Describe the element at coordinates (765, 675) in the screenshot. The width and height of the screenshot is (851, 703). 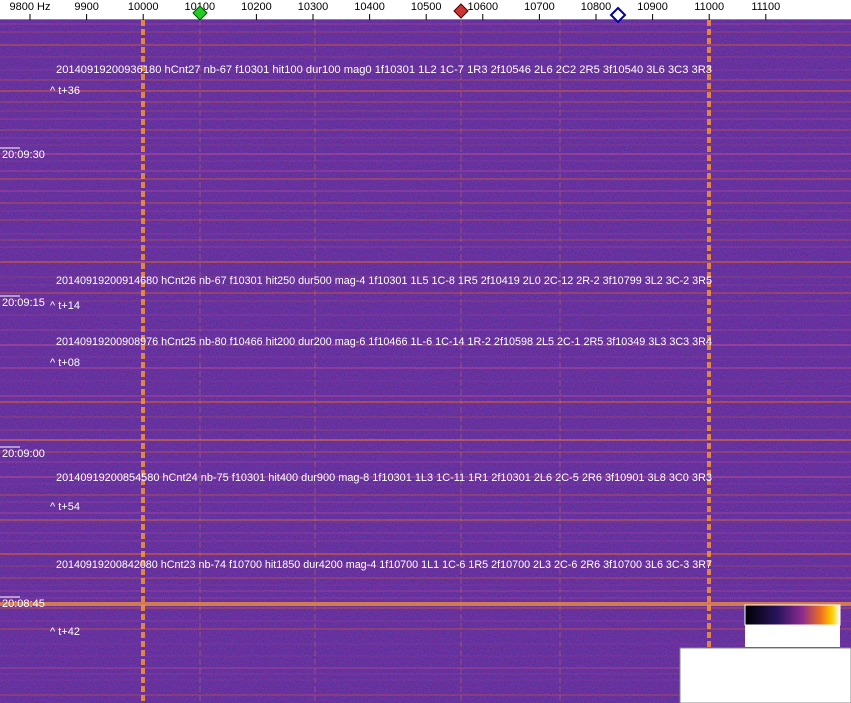
I see `info-box` at that location.